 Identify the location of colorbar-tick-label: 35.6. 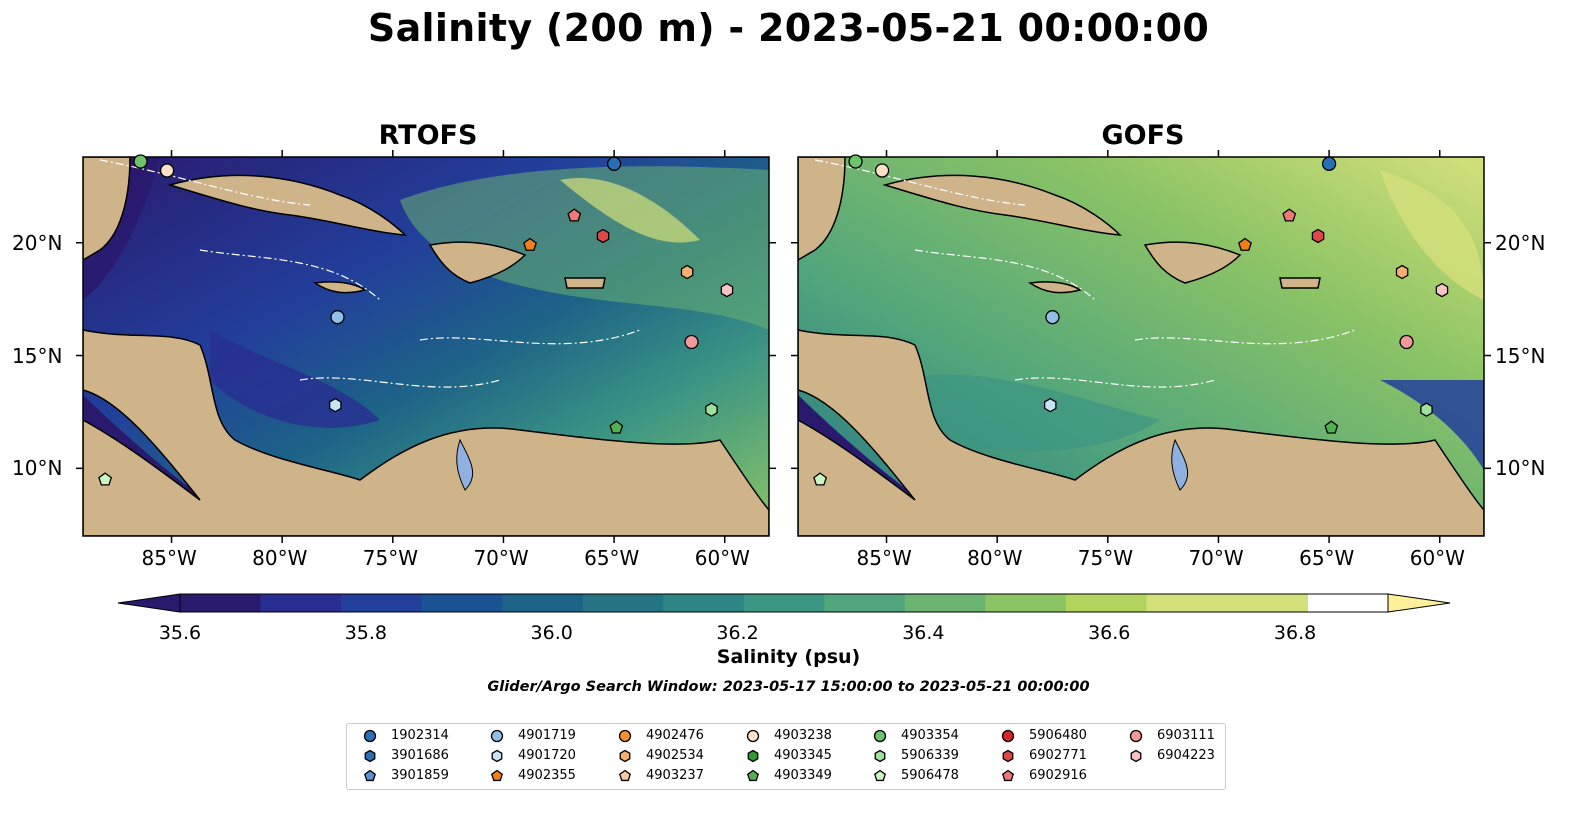
(180, 633).